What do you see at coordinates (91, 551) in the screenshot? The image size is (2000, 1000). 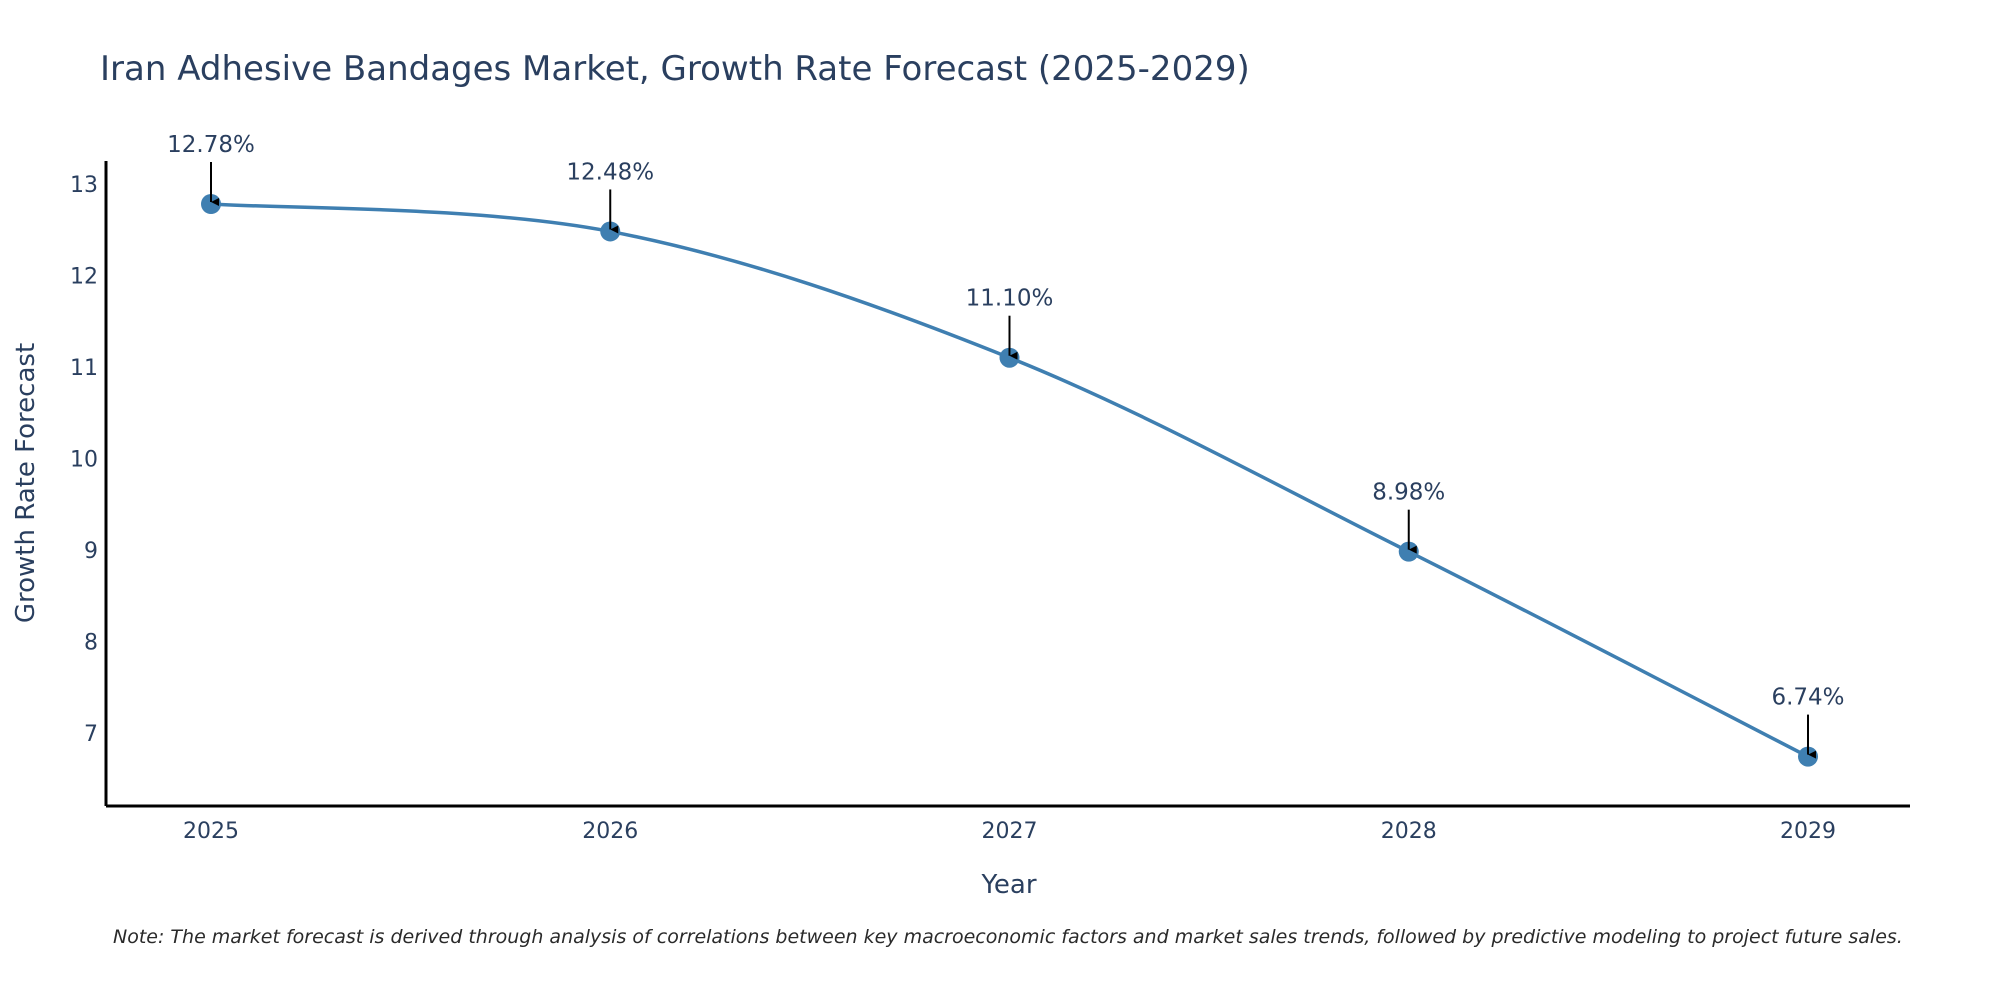 I see `y-tick-label: 9` at bounding box center [91, 551].